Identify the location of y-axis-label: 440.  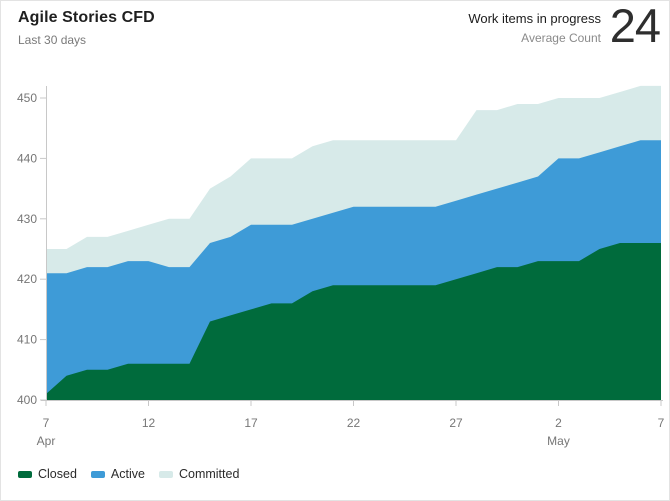
(27, 158).